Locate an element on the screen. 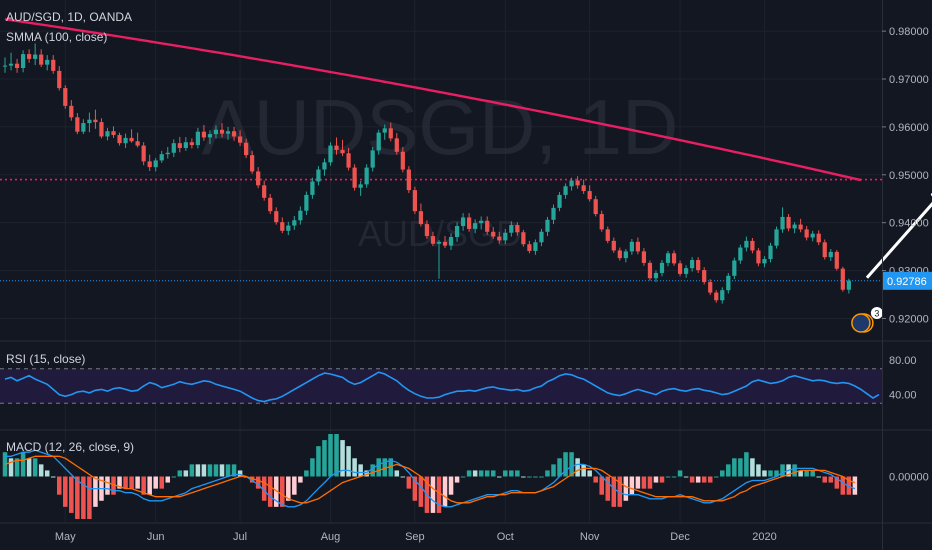 The width and height of the screenshot is (932, 550). price-scale-divider is located at coordinates (882, 275).